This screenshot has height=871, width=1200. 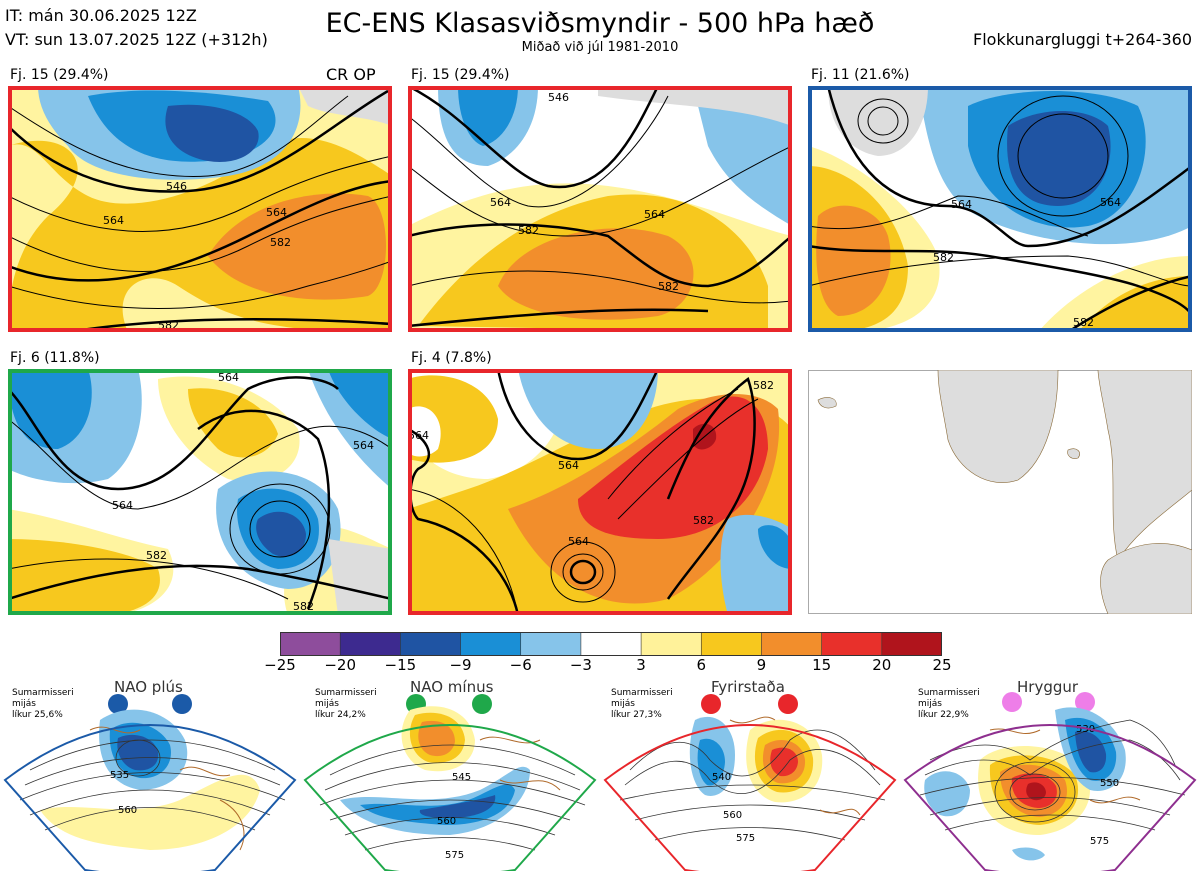 What do you see at coordinates (761, 665) in the screenshot?
I see `colorbar-tick-label: 9` at bounding box center [761, 665].